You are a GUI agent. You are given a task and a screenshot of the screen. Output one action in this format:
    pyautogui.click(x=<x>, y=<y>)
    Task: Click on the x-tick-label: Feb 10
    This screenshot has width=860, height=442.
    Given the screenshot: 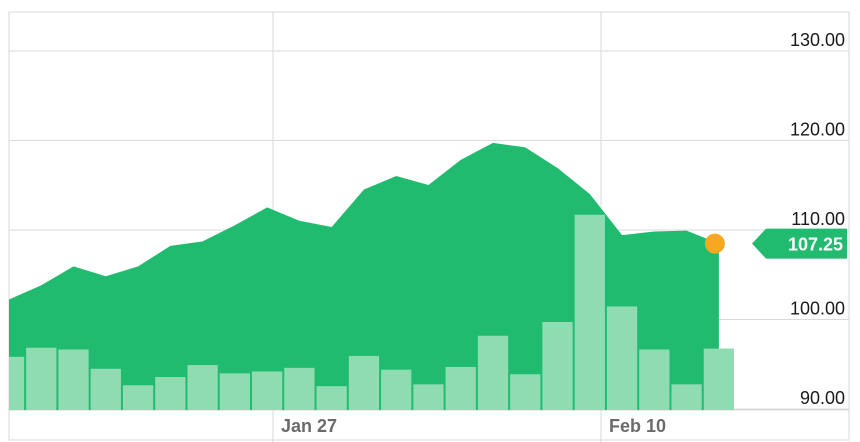 What is the action you would take?
    pyautogui.click(x=637, y=426)
    